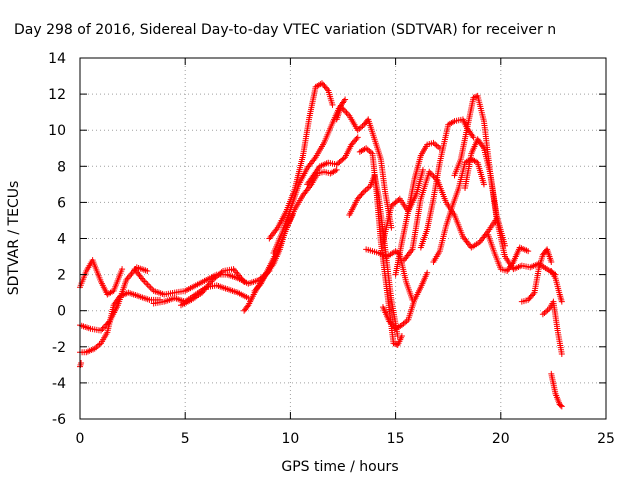  I want to click on y-tick-label: -4, so click(59, 384).